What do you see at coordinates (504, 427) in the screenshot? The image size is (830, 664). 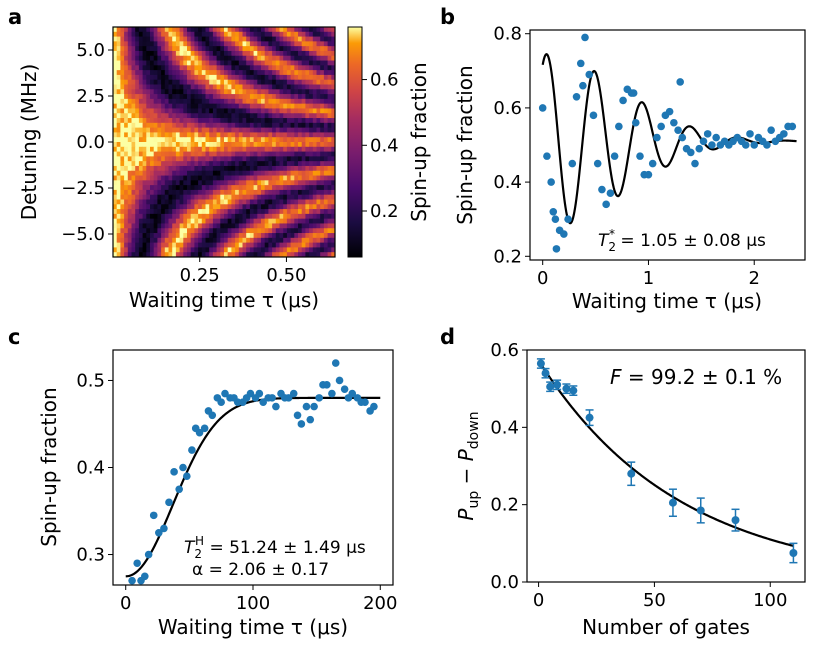 I see `panel-d-y-tick-label: 0.4` at bounding box center [504, 427].